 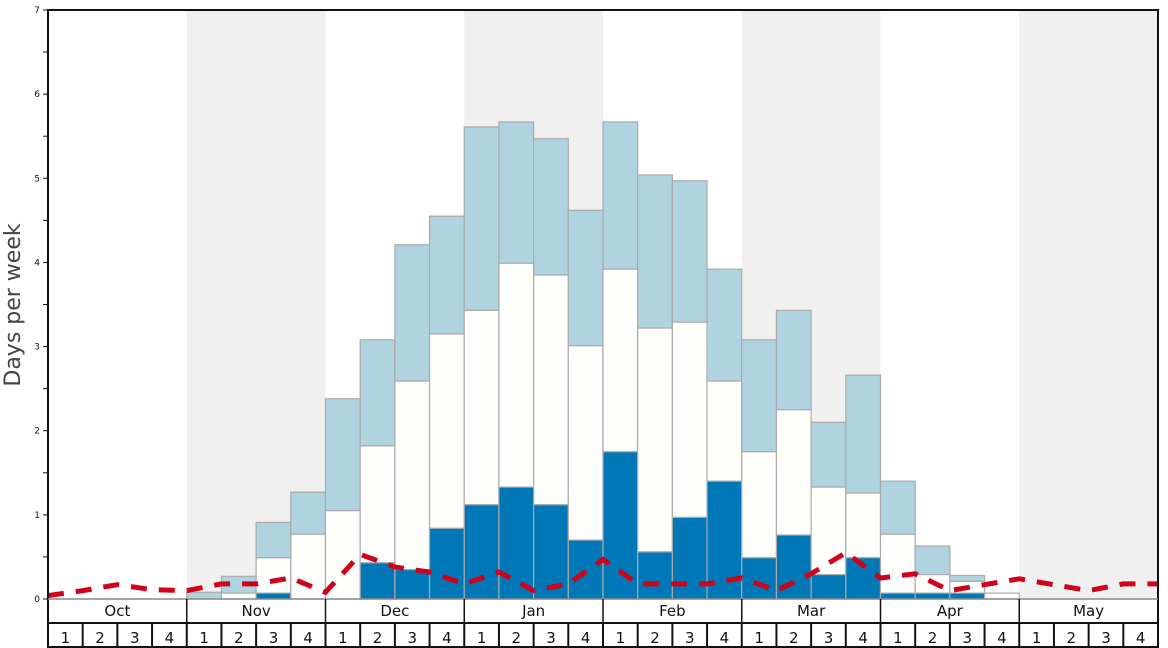 I want to click on month-label: Oct, so click(x=117, y=611).